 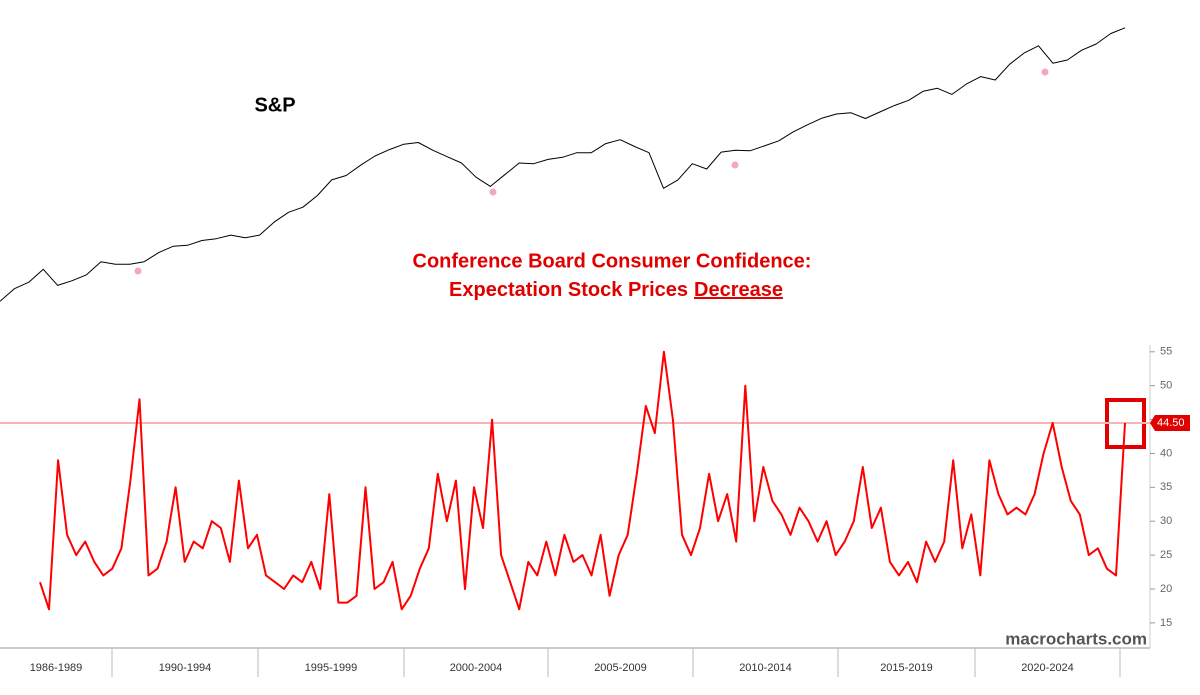 What do you see at coordinates (1166, 352) in the screenshot?
I see `y-tick-label: 55` at bounding box center [1166, 352].